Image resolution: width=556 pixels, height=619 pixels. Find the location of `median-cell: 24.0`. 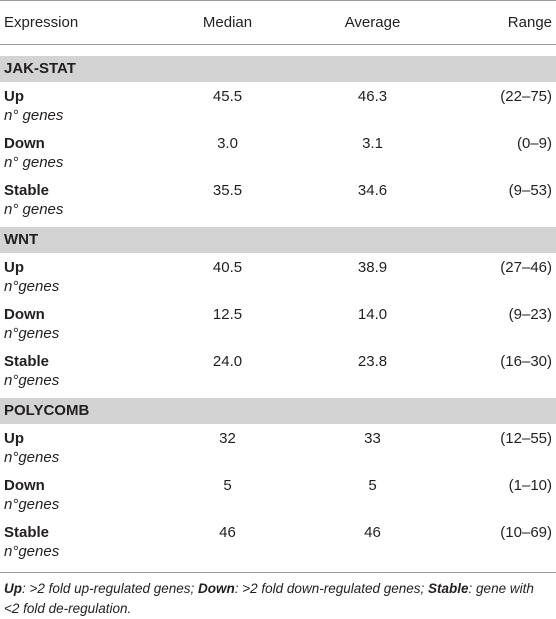

median-cell: 24.0 is located at coordinates (227, 361).